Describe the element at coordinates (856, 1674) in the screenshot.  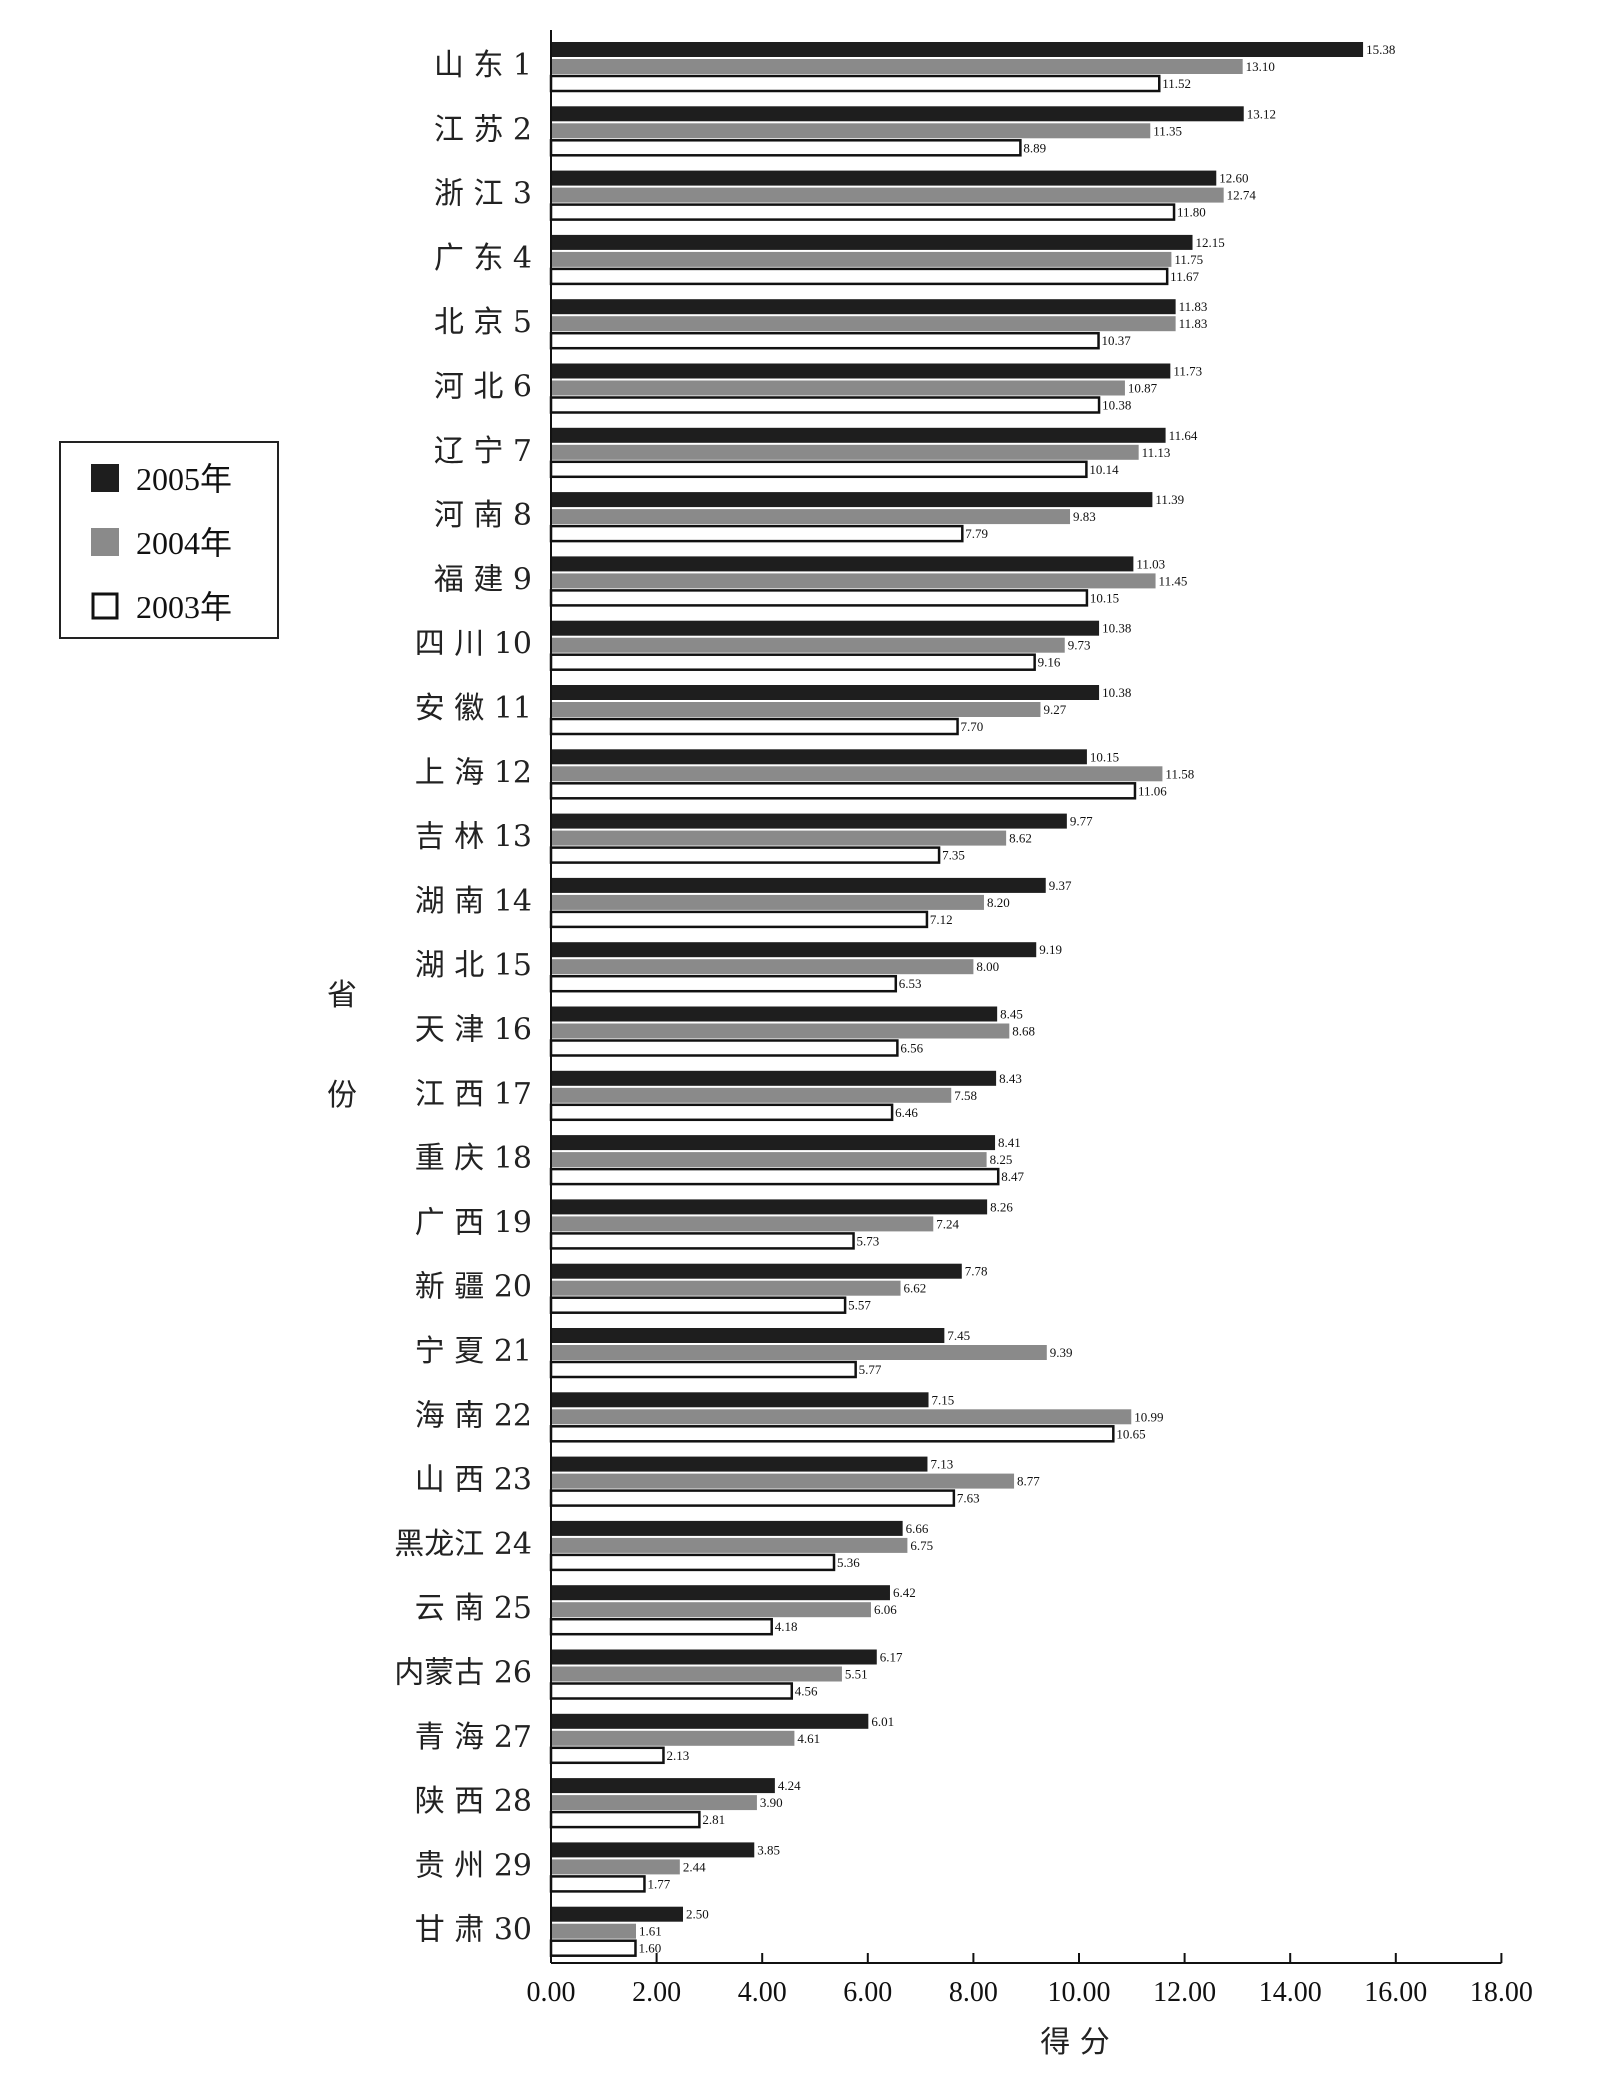
I see `data-label: 5.51` at that location.